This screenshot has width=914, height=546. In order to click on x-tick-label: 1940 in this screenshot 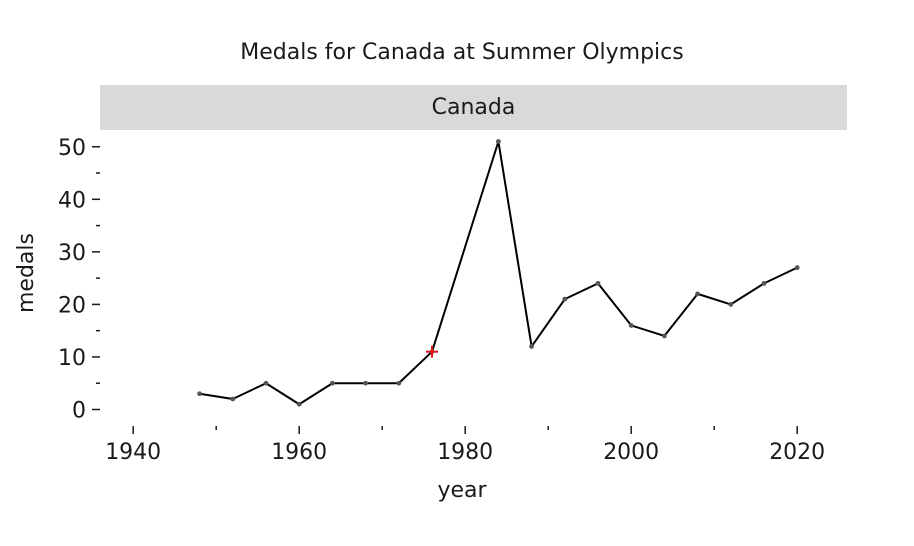, I will do `click(133, 452)`.